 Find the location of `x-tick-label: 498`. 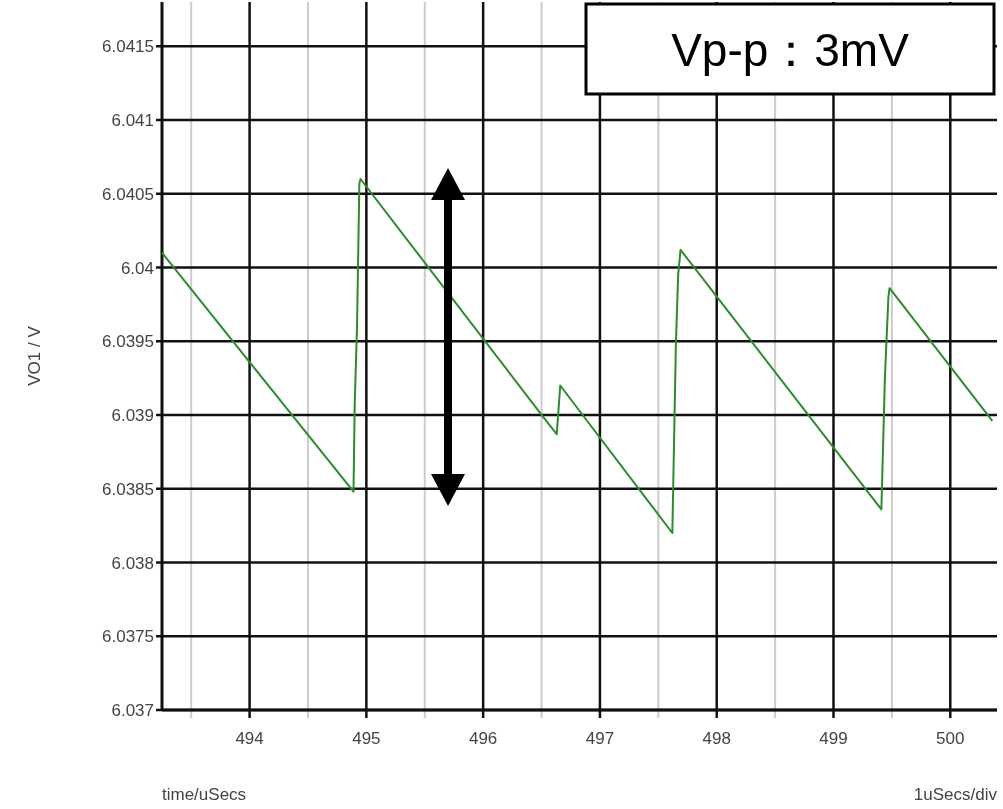

x-tick-label: 498 is located at coordinates (716, 738).